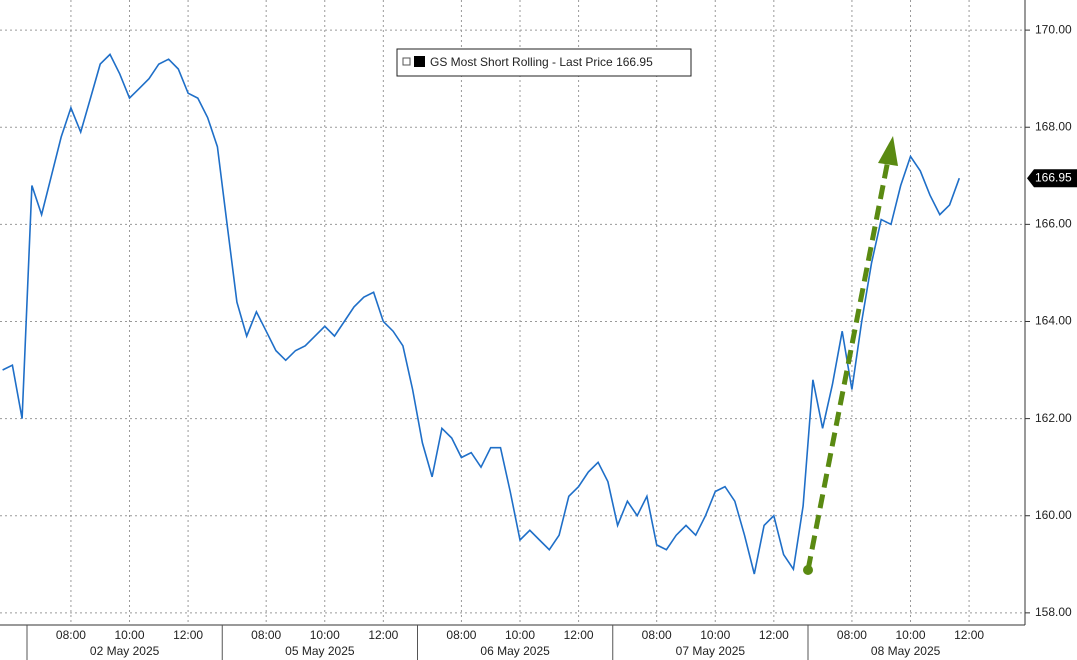  I want to click on x-date-label: 05 May 2025, so click(320, 651).